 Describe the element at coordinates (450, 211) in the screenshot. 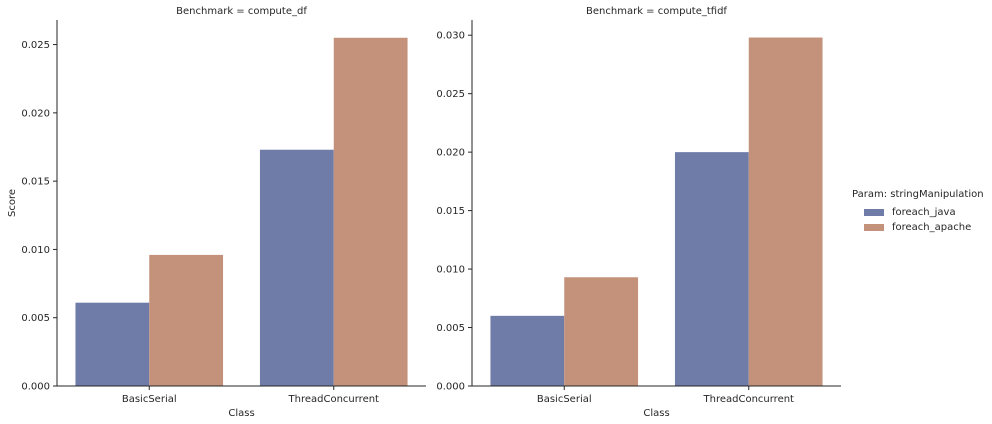

I see `panel-2-y-tick-label: 0.015` at that location.